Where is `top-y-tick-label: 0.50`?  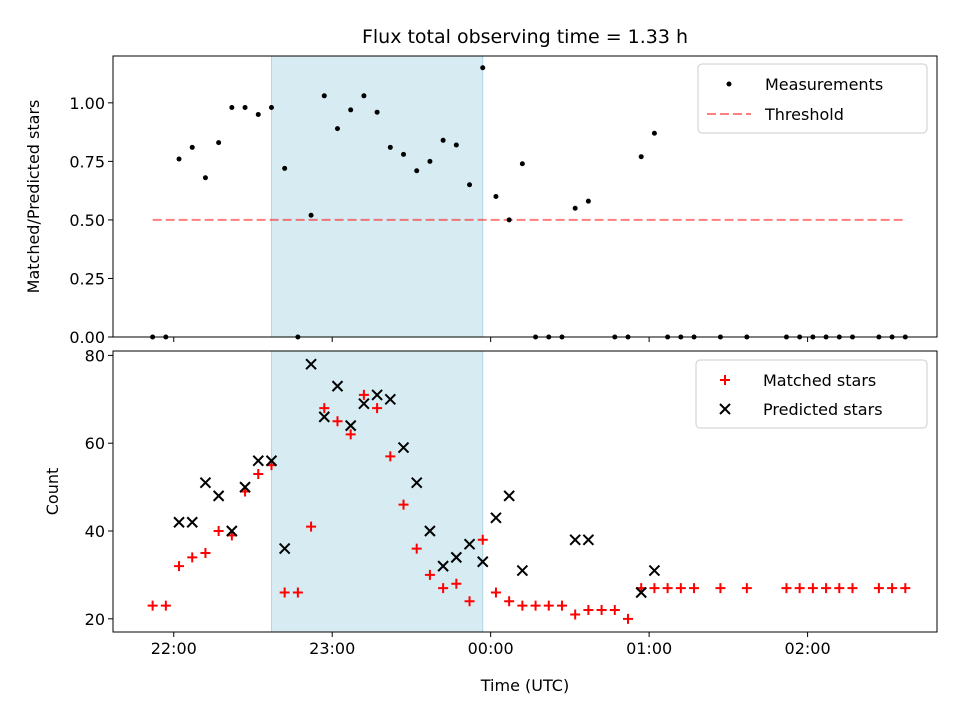 top-y-tick-label: 0.50 is located at coordinates (87, 220).